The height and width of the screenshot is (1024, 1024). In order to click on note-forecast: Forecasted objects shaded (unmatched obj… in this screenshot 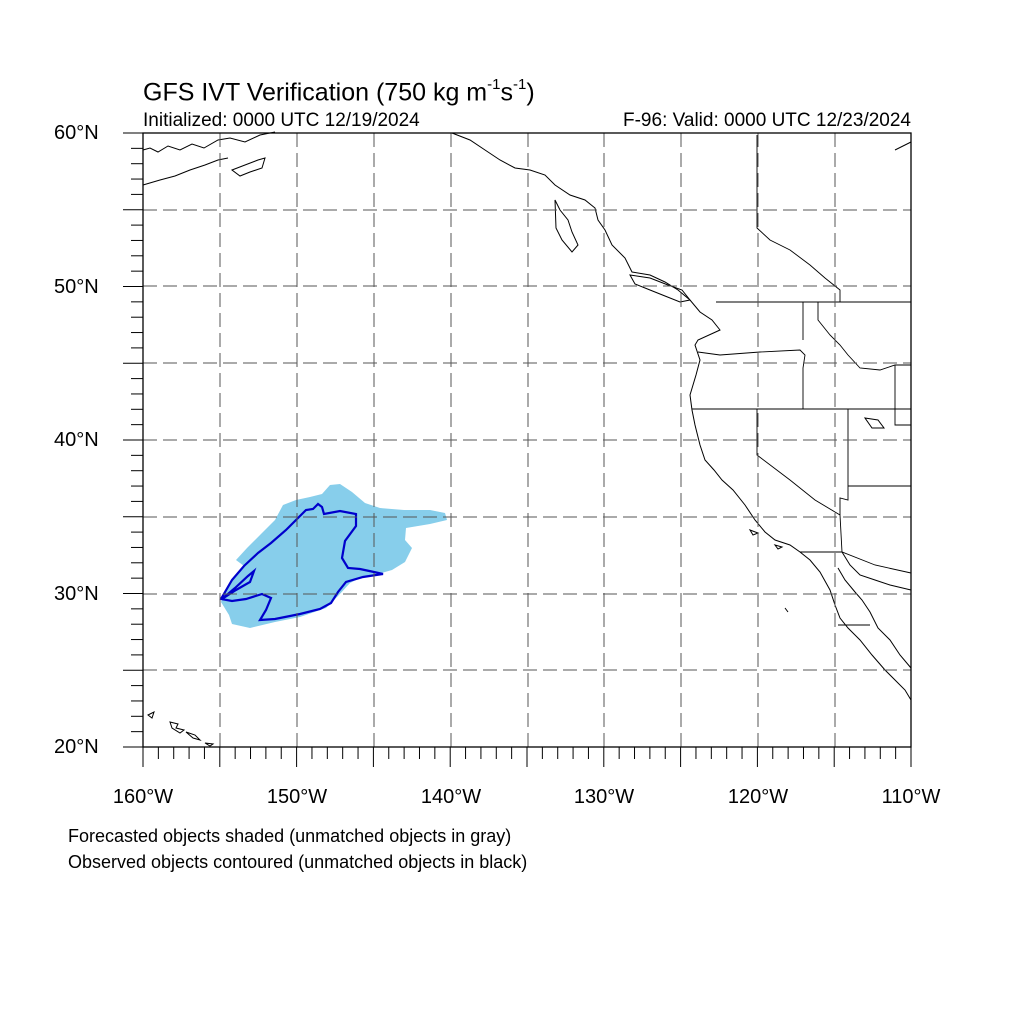, I will do `click(290, 836)`.